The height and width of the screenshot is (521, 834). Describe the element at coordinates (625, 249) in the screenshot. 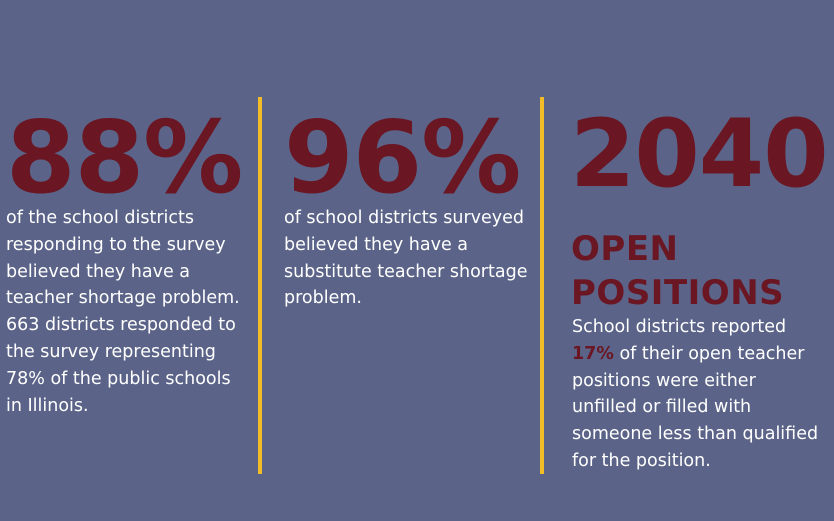

I see `open-positions-heading-line-1: OPEN` at that location.